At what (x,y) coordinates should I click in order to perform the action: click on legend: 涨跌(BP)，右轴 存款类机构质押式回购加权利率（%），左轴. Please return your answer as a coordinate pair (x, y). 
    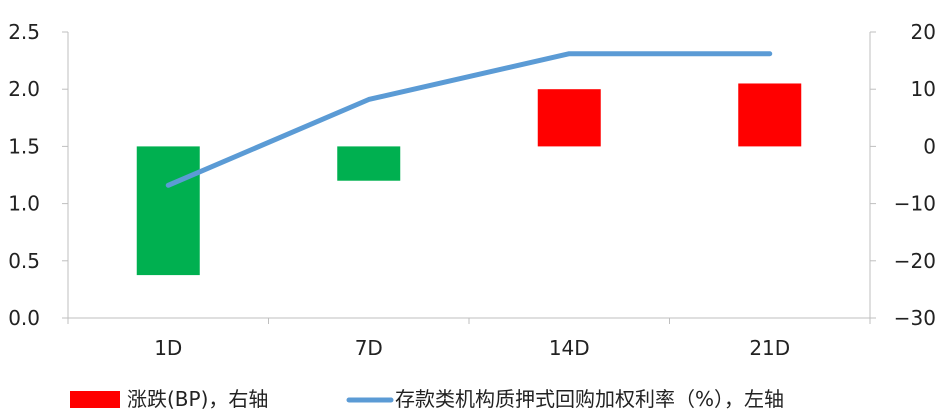
    Looking at the image, I should click on (427, 399).